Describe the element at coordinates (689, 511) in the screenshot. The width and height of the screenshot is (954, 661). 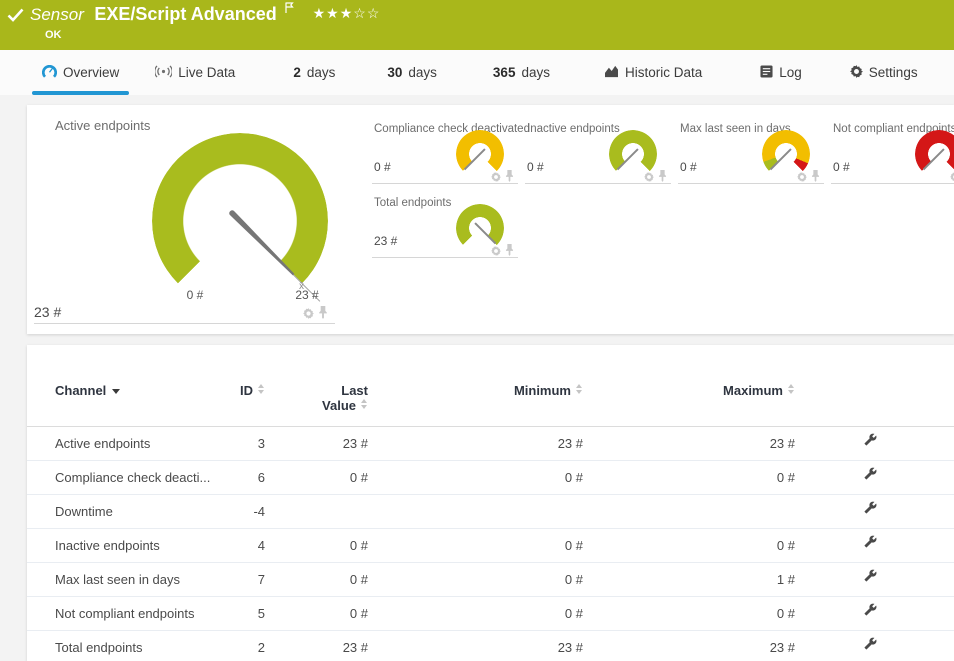
I see `maximum-value` at that location.